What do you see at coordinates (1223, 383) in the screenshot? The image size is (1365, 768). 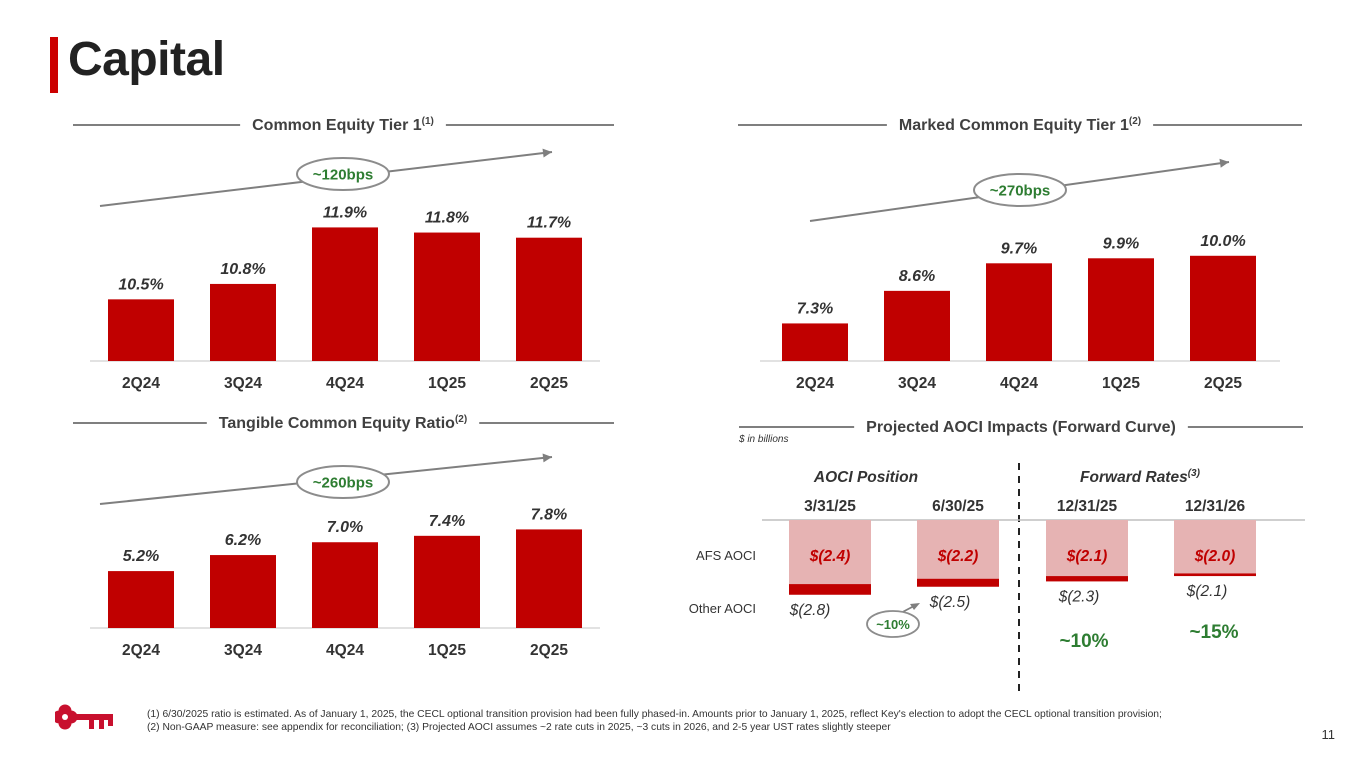 I see `marked-cet1-tick-label: 2Q25` at bounding box center [1223, 383].